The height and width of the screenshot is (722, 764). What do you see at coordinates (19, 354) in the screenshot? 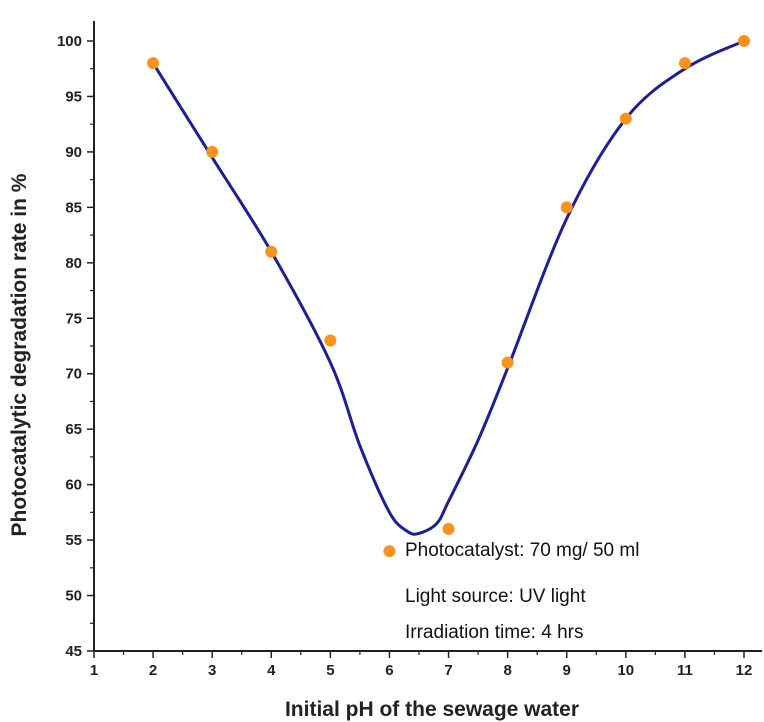
I see `y-axis-title: Photocatalytic degradation rate in %` at bounding box center [19, 354].